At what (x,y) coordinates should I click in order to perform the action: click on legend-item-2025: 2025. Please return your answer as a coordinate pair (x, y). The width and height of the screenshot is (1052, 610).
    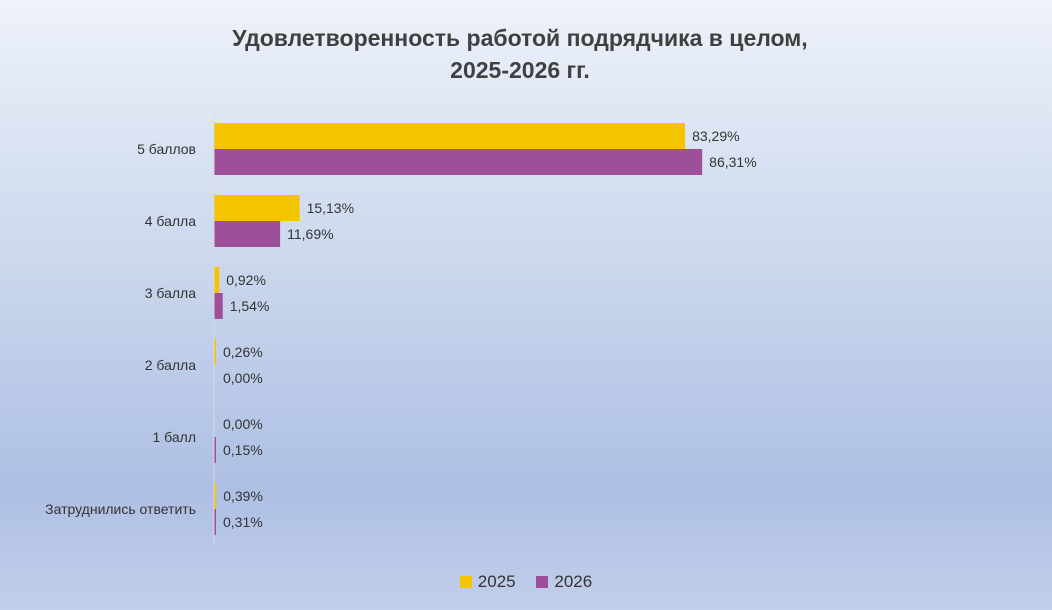
    Looking at the image, I should click on (487, 582).